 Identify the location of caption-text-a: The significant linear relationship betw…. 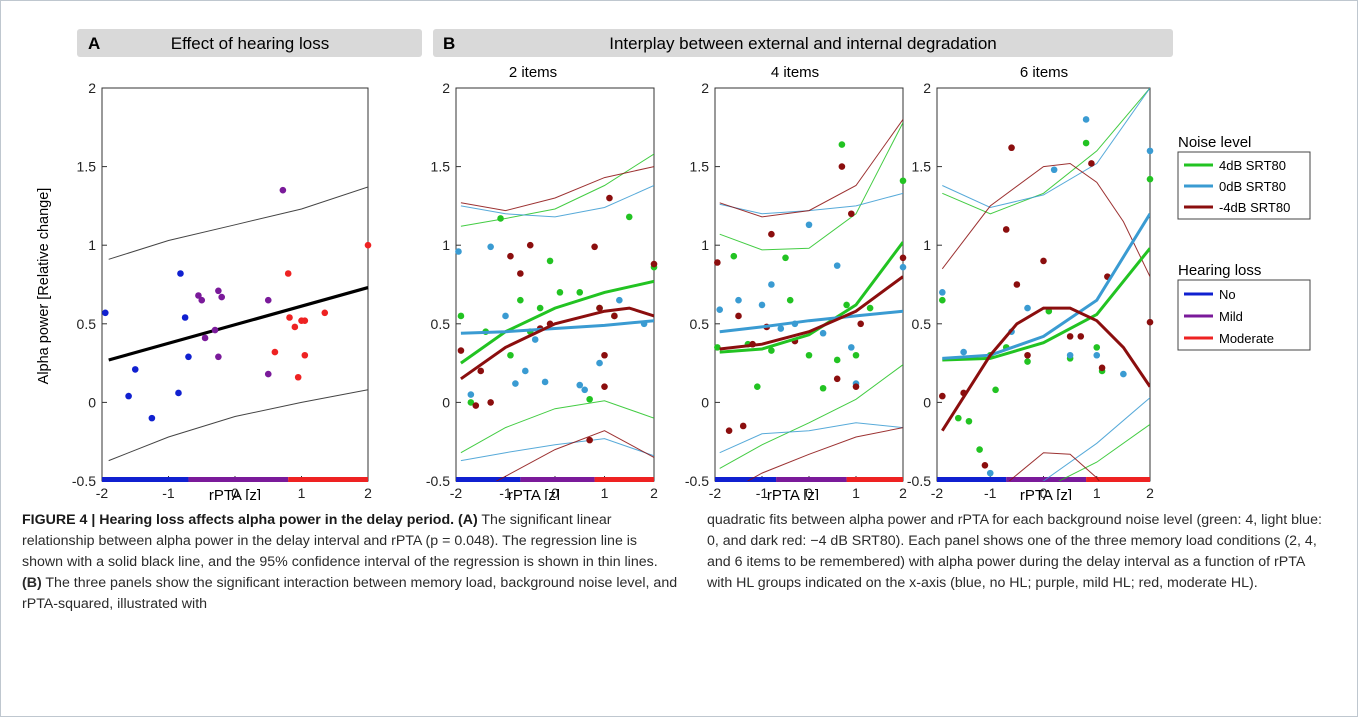
(340, 541).